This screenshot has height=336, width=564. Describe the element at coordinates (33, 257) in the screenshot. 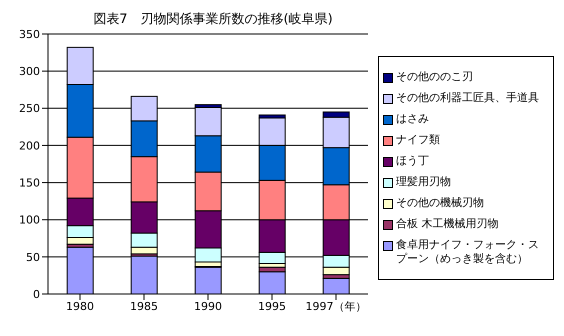

I see `y-tick-label: 50` at that location.